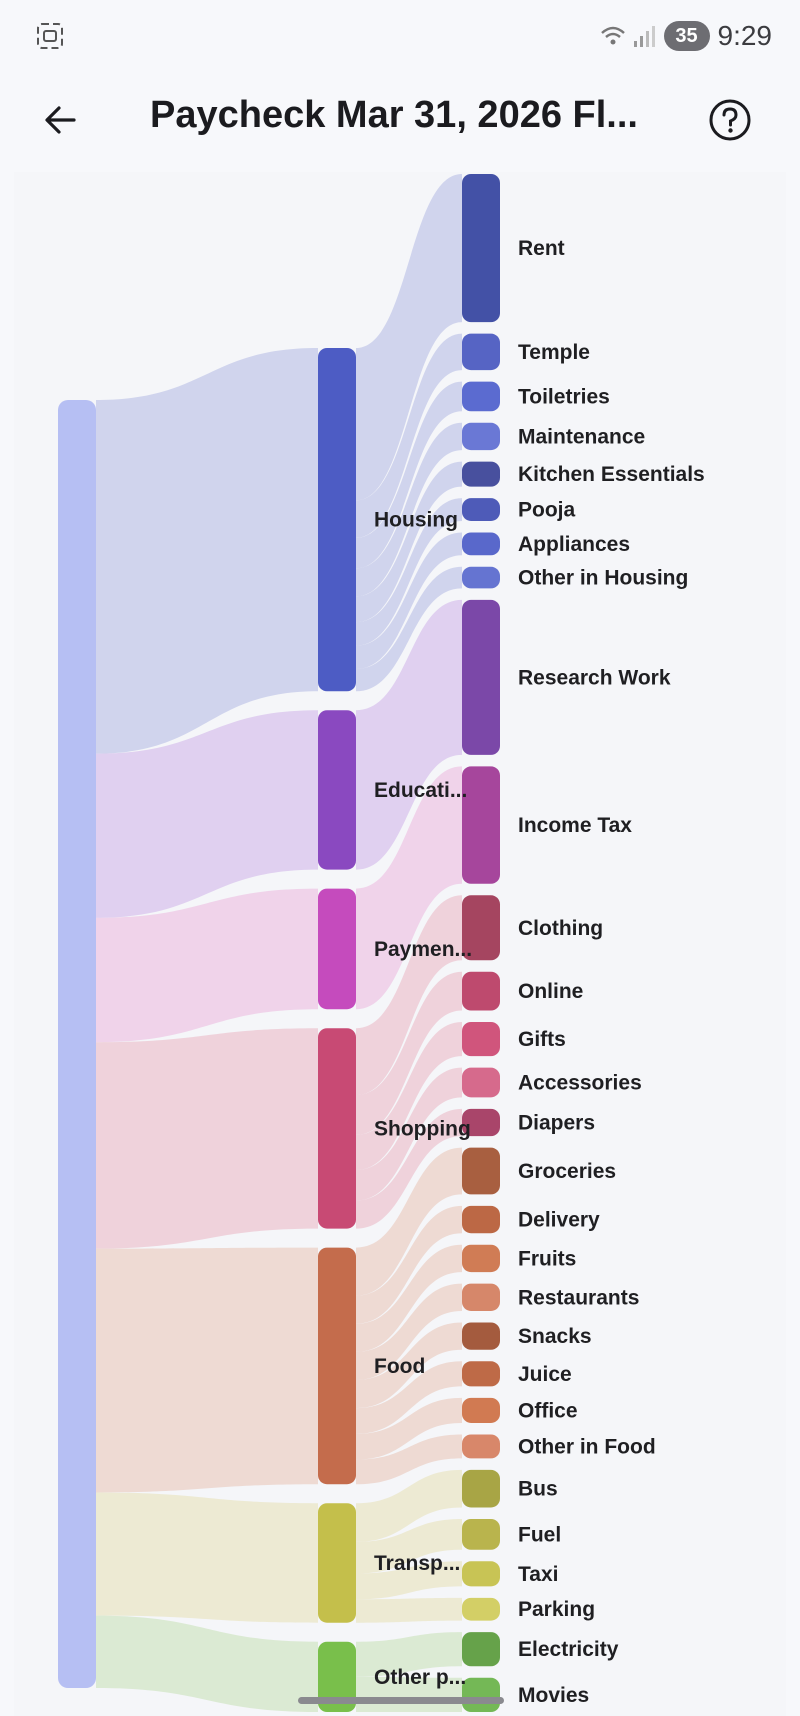  What do you see at coordinates (207, 814) in the screenshot?
I see `sankey-link-educati` at bounding box center [207, 814].